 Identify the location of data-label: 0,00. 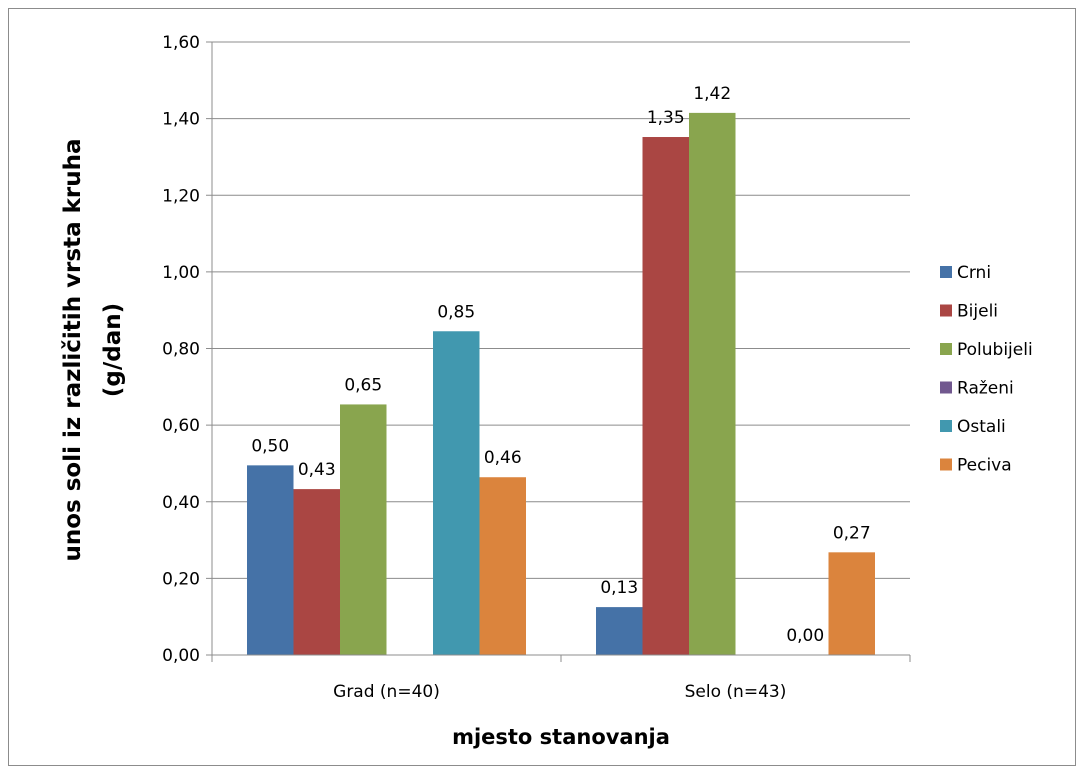
(805, 636).